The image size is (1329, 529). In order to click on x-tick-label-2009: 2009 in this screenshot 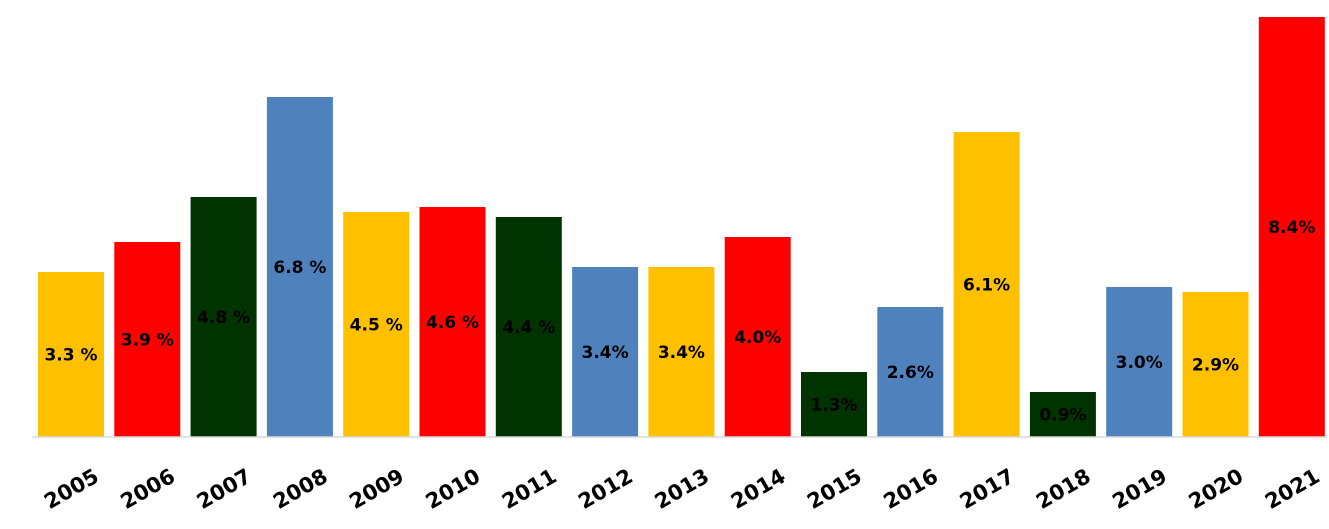, I will do `click(376, 489)`.